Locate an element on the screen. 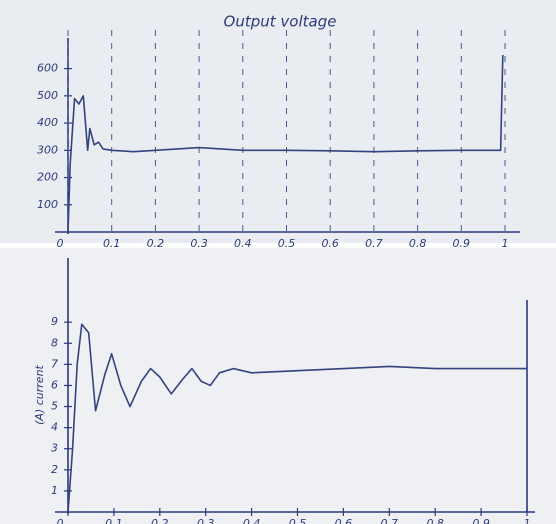 The image size is (556, 524). y-tick-label: 100 is located at coordinates (47, 204).